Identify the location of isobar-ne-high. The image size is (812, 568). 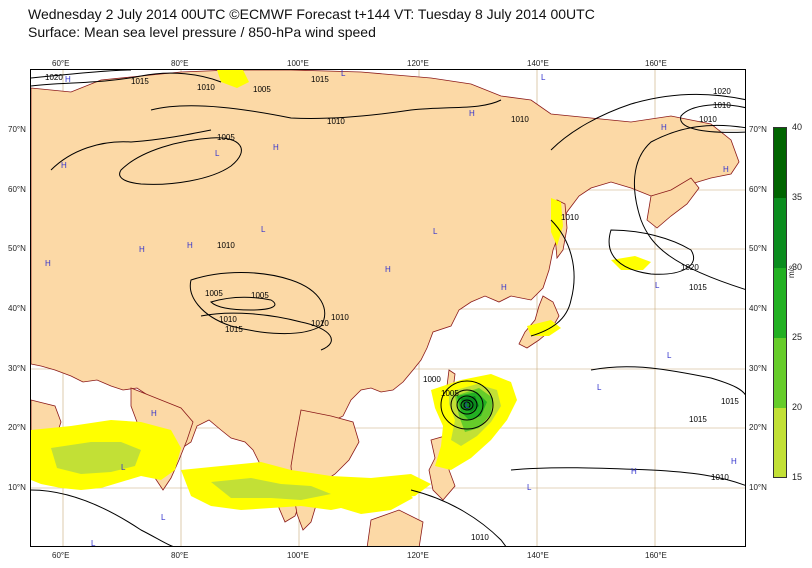
(651, 252).